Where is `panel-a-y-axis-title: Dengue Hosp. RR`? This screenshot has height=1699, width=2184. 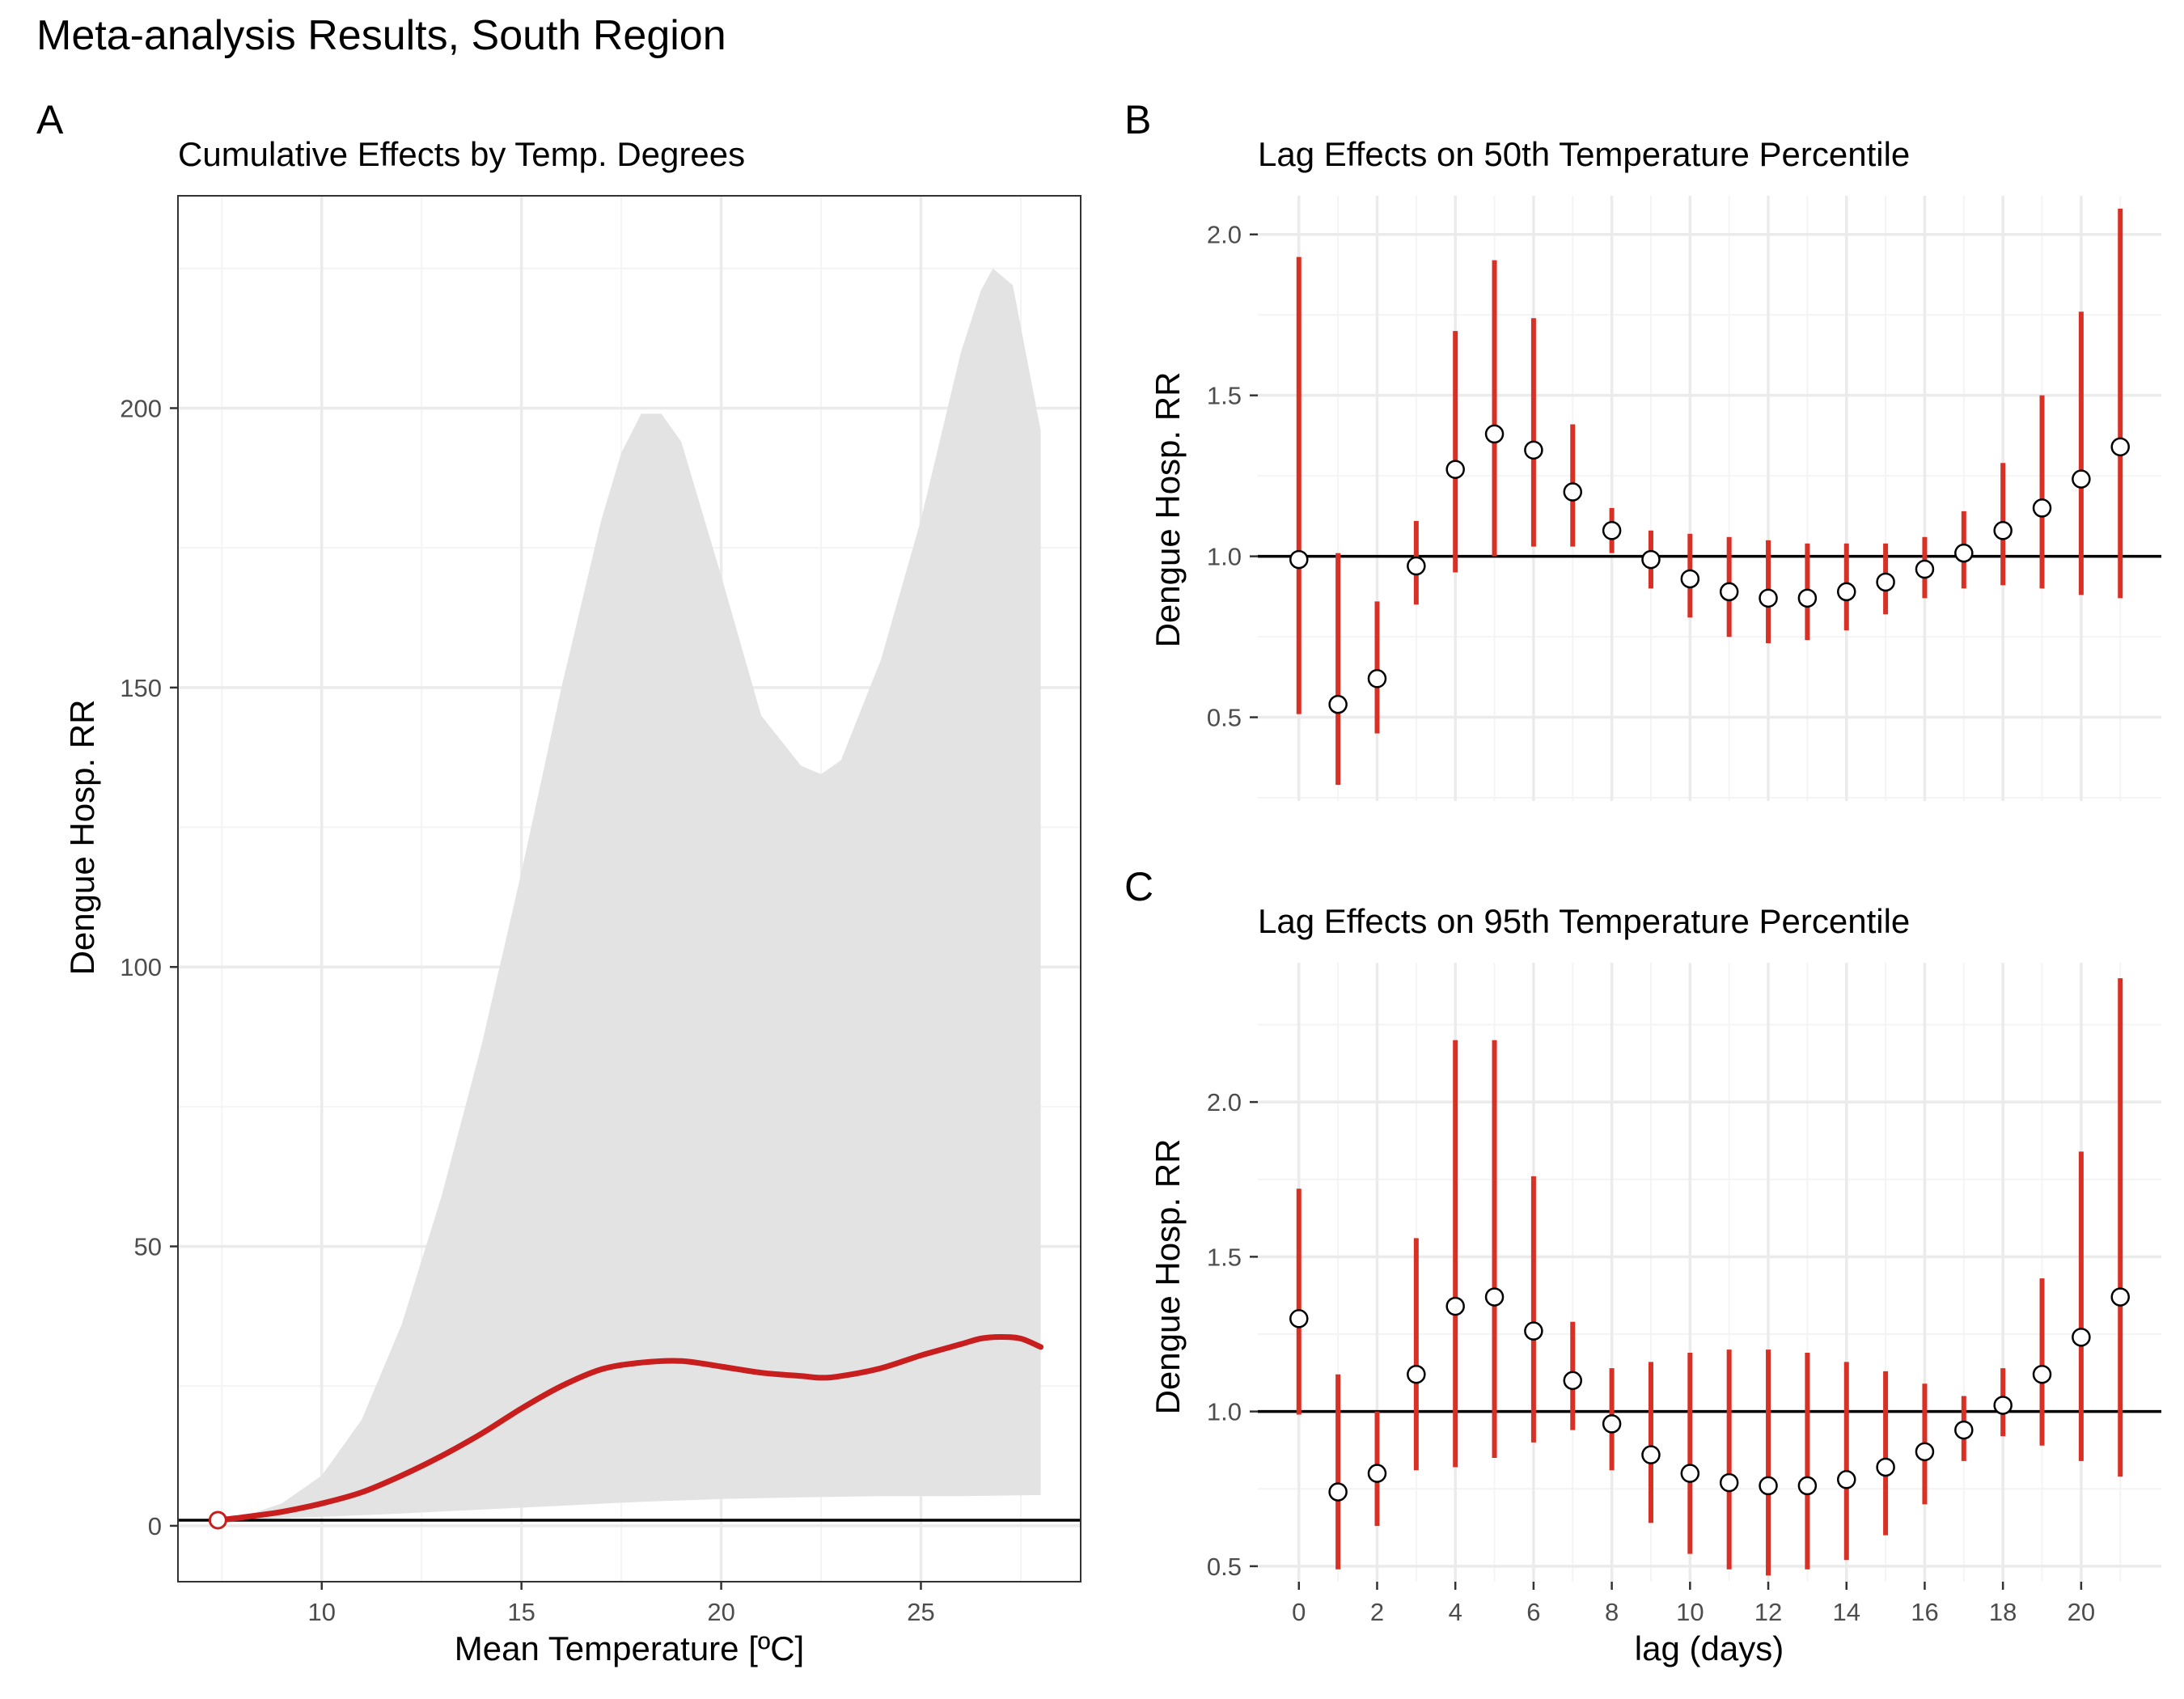 panel-a-y-axis-title: Dengue Hosp. RR is located at coordinates (82, 838).